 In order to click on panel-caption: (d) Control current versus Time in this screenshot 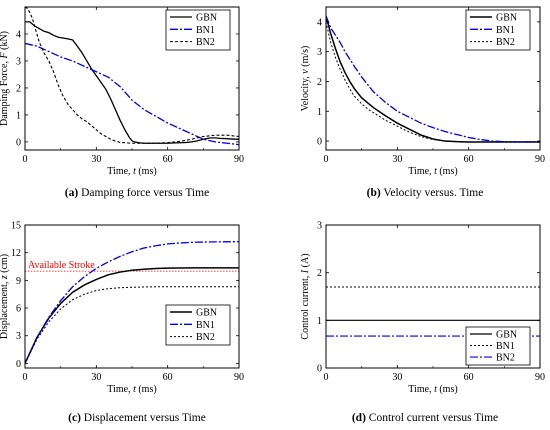, I will do `click(425, 418)`.